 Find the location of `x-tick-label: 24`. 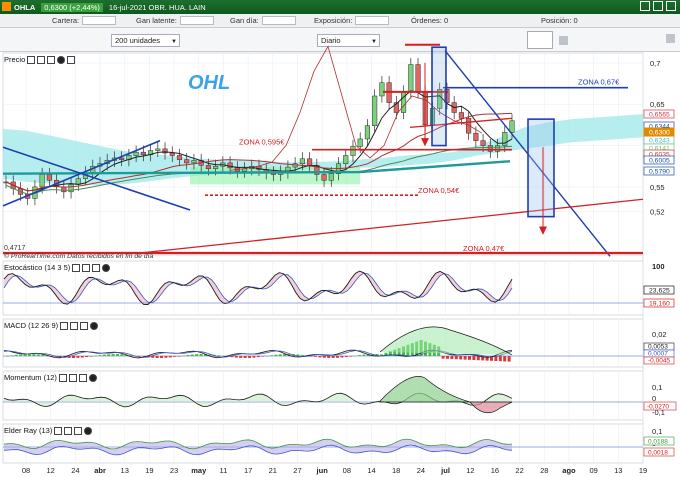

x-tick-label: 24 is located at coordinates (421, 470).